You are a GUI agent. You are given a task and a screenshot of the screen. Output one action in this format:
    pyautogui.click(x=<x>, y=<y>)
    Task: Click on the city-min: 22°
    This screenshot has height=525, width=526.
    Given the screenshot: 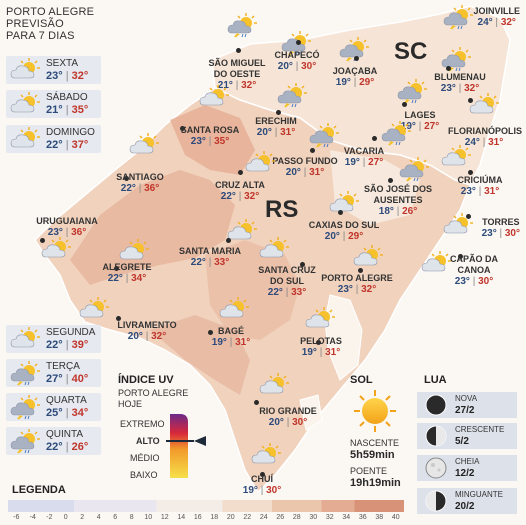 What is the action you would take?
    pyautogui.click(x=115, y=278)
    